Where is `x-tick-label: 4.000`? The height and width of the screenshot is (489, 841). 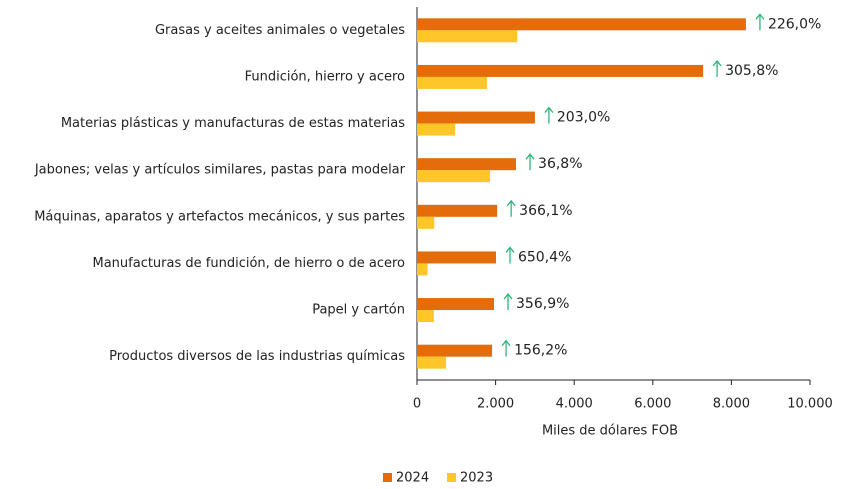 x-tick-label: 4.000 is located at coordinates (574, 404).